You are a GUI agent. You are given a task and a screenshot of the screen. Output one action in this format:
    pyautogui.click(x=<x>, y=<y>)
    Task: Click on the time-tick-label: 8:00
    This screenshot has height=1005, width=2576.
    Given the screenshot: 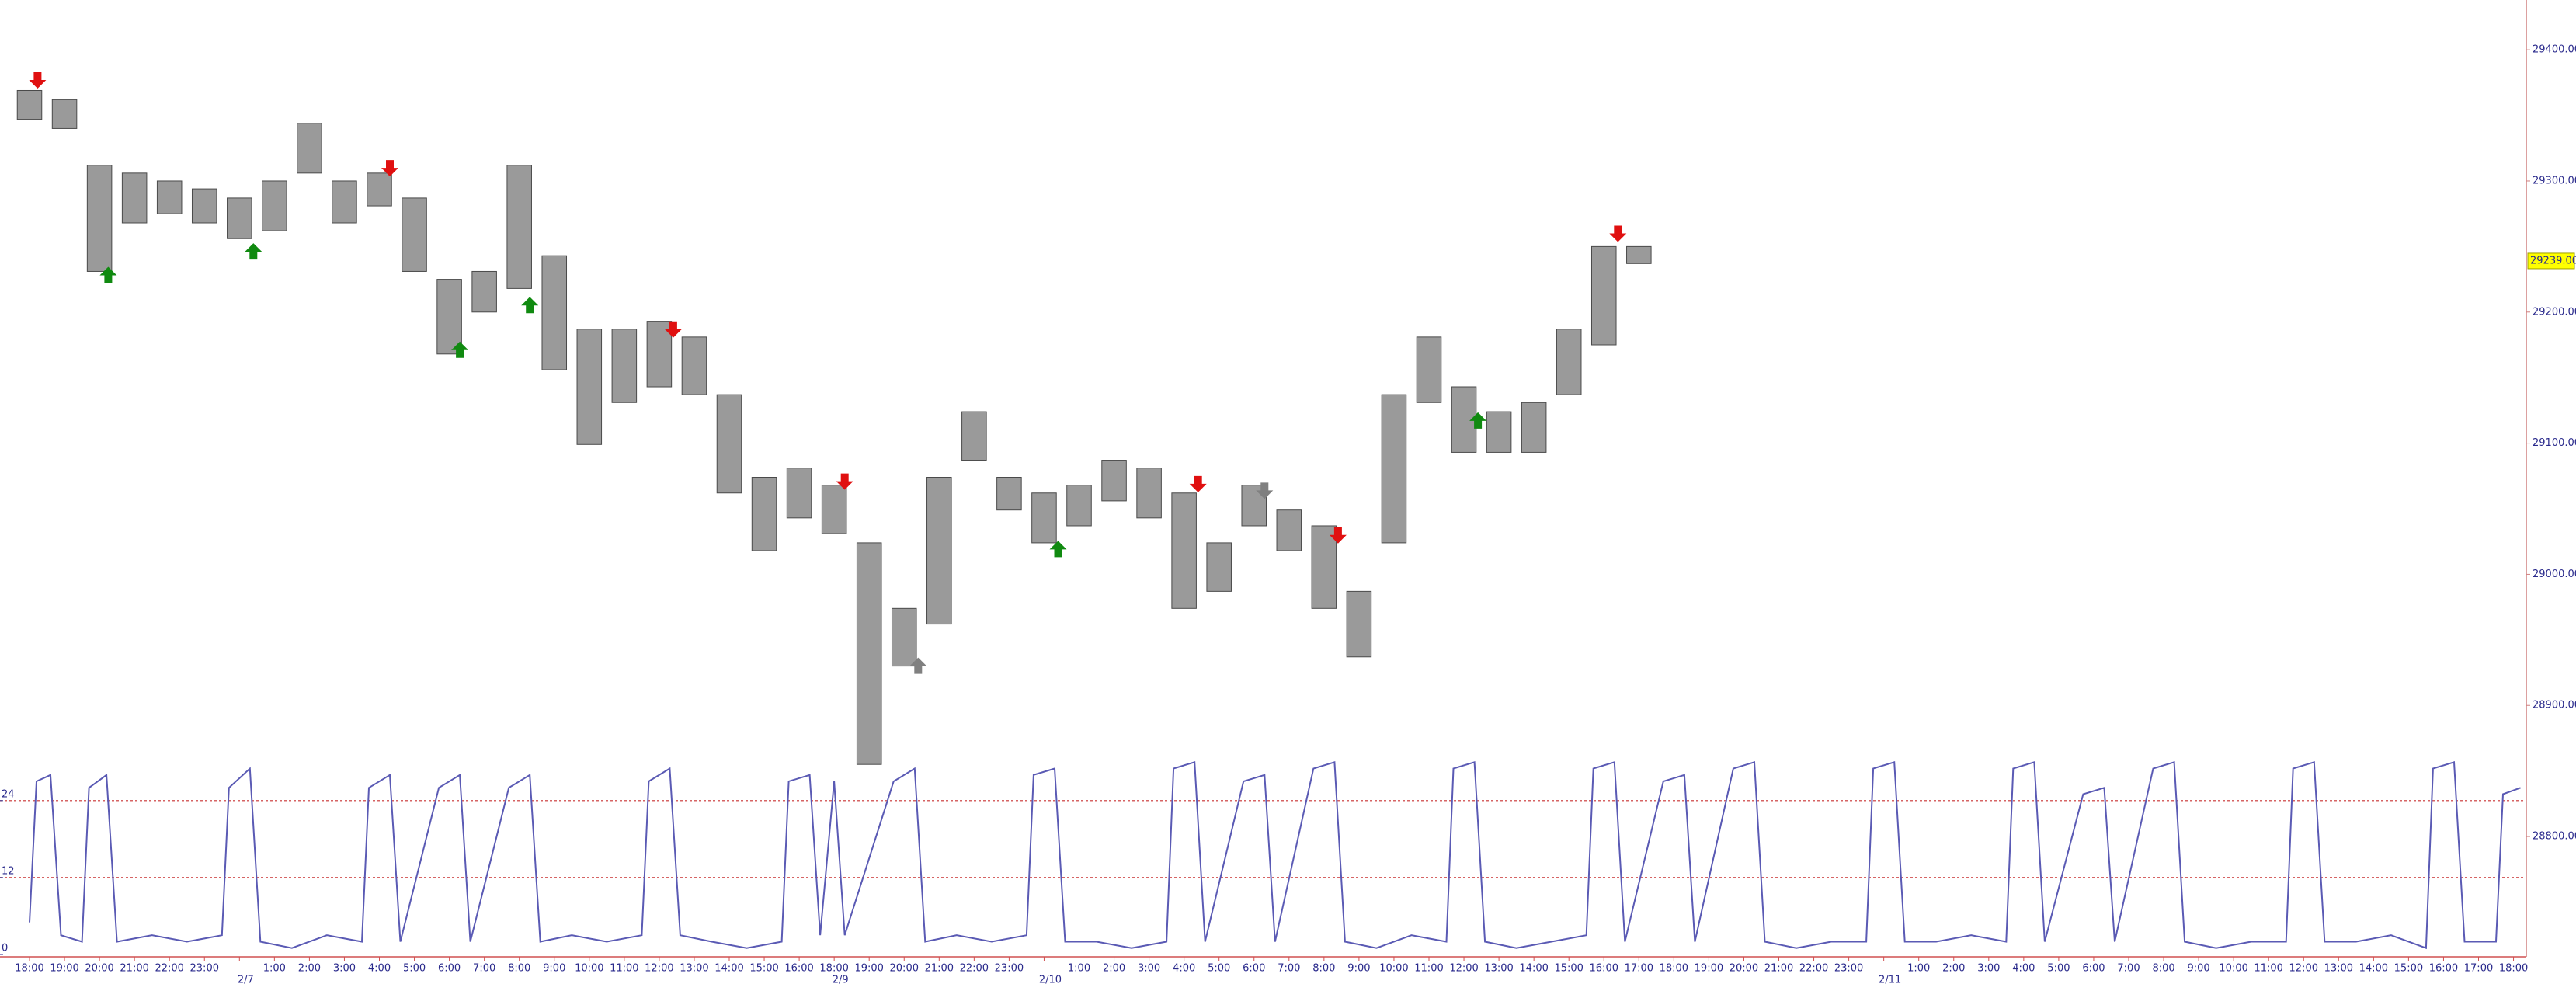 What is the action you would take?
    pyautogui.click(x=2163, y=969)
    